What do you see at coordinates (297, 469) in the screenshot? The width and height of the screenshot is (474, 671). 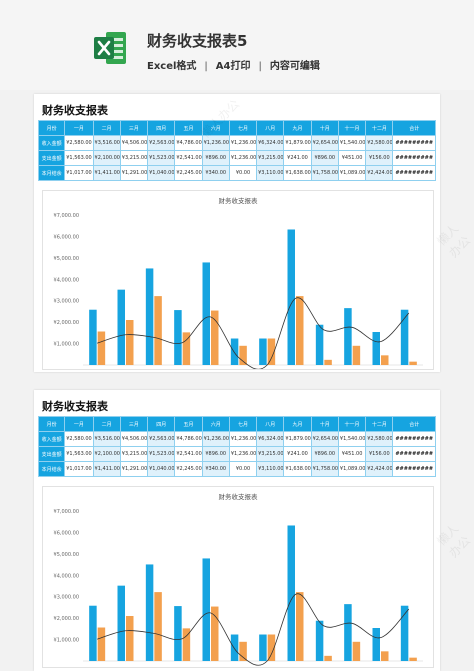 I see `table-cell: ¥1,638.00` at bounding box center [297, 469].